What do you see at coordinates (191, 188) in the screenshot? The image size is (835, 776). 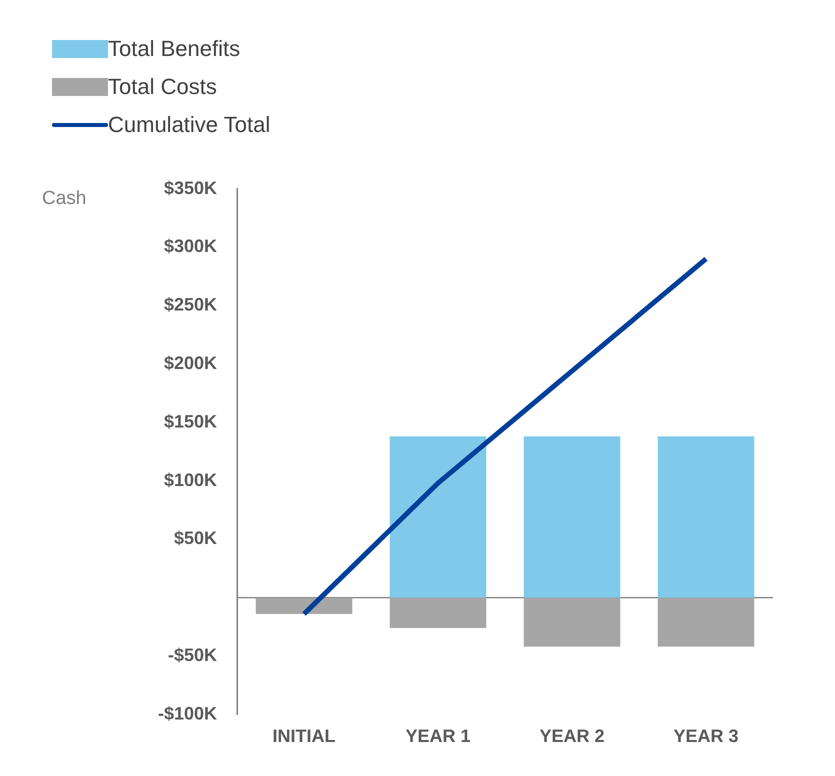 I see `y-tick-label: $350K` at bounding box center [191, 188].